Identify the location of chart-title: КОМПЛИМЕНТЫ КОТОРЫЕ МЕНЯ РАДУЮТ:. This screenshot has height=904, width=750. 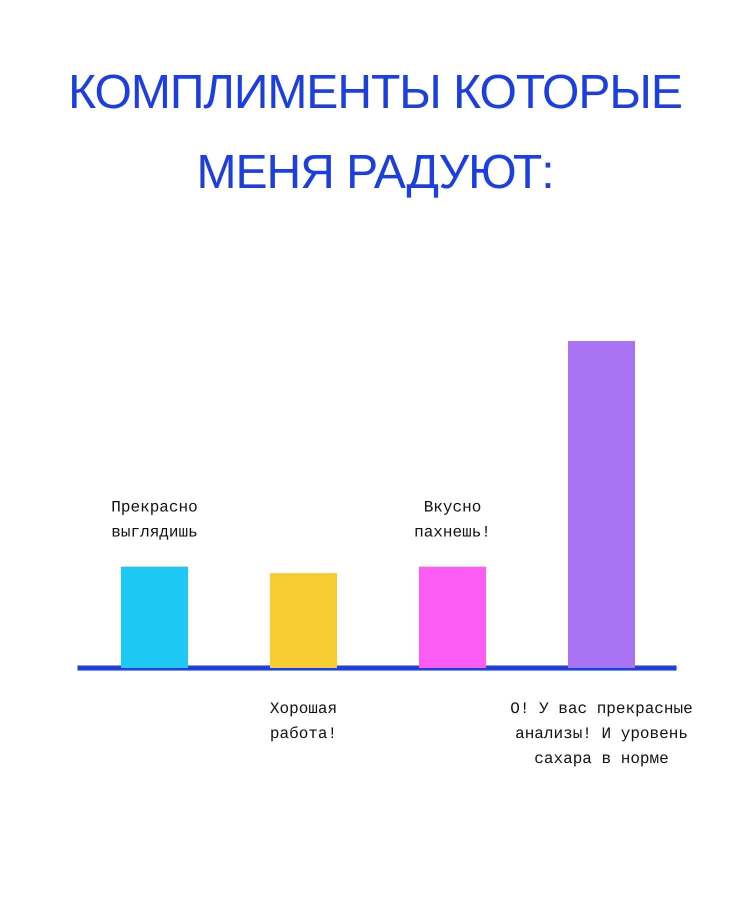
(375, 133).